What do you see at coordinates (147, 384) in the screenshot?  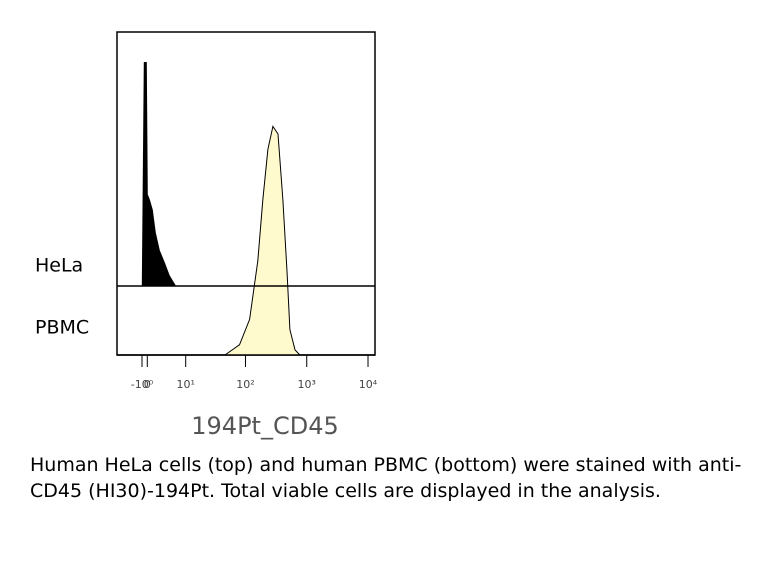 I see `x-tick-label: 0` at bounding box center [147, 384].